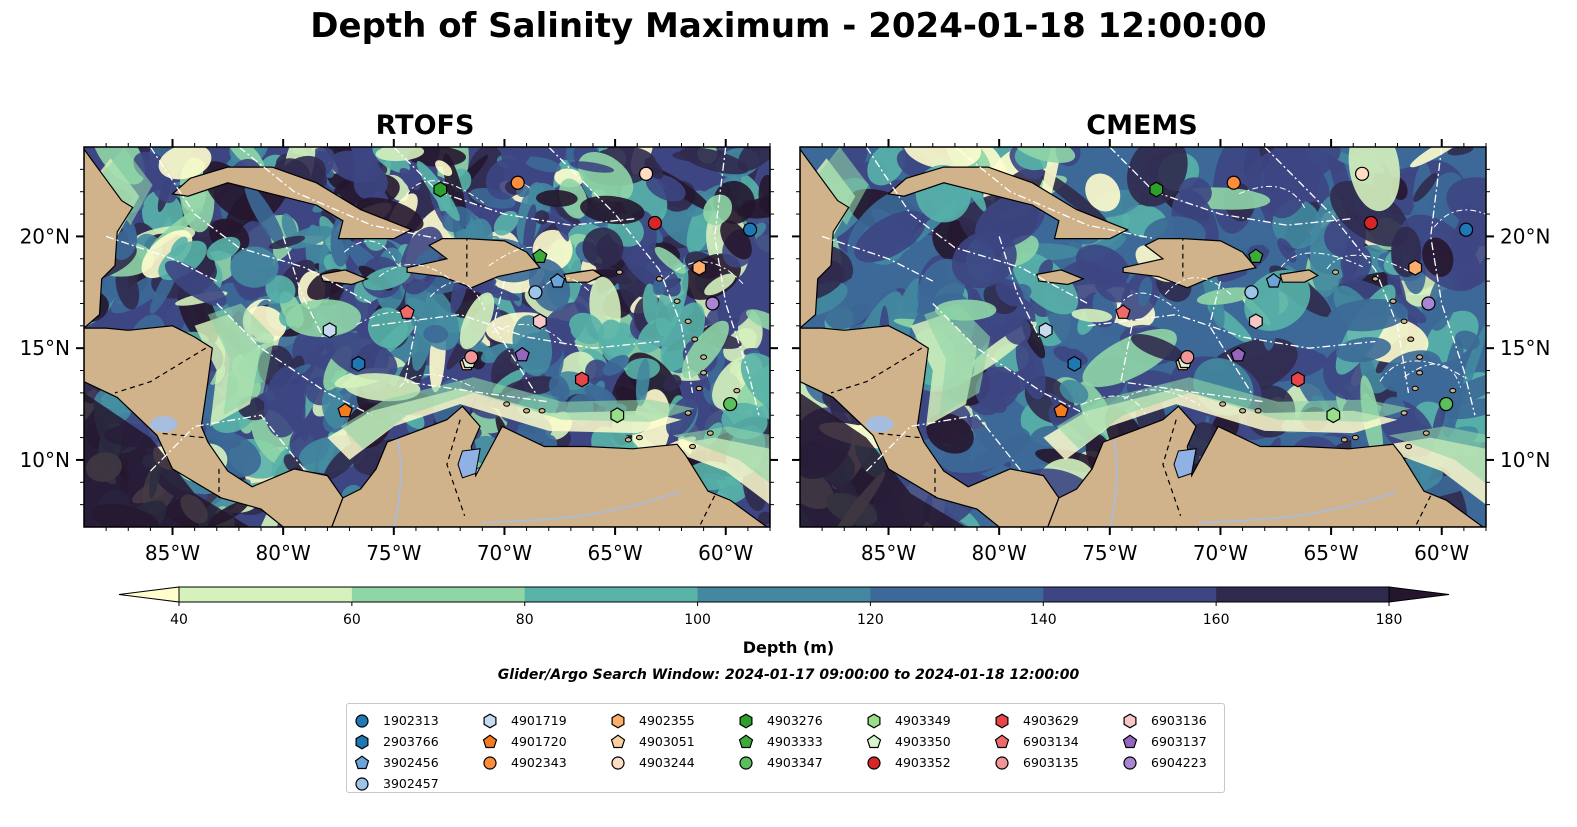 The height and width of the screenshot is (827, 1577). I want to click on rtofs-x-tick-label: 65°W, so click(614, 553).